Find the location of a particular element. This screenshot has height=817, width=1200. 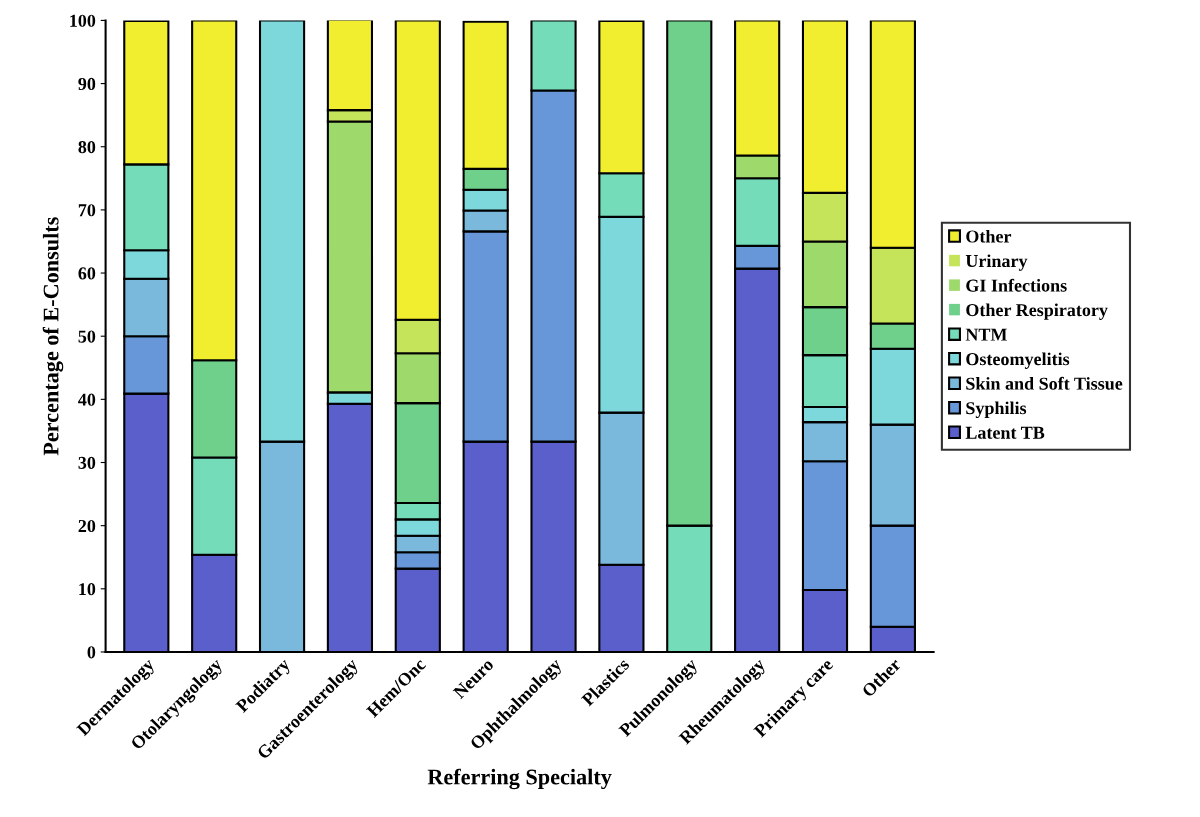

y-axis-title: Percentage of E-Consults is located at coordinates (53, 336).